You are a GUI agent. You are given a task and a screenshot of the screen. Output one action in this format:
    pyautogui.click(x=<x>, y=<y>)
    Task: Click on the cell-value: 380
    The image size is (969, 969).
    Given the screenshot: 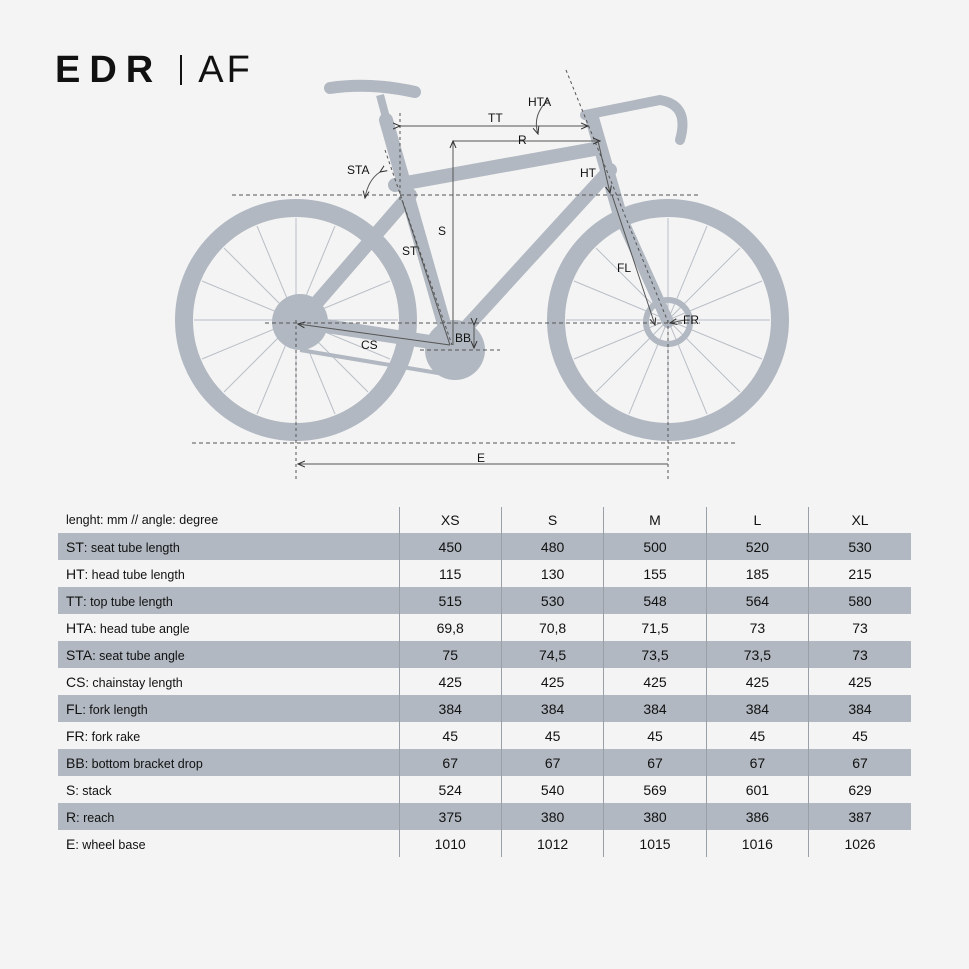 What is the action you would take?
    pyautogui.click(x=655, y=816)
    